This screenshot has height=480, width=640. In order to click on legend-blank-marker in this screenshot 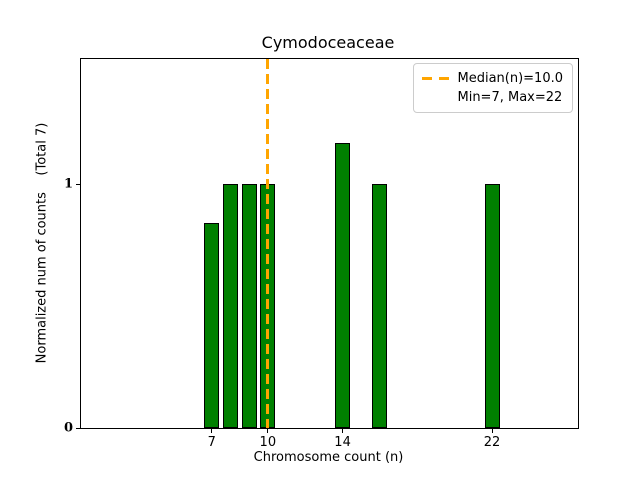, I will do `click(435, 97)`.